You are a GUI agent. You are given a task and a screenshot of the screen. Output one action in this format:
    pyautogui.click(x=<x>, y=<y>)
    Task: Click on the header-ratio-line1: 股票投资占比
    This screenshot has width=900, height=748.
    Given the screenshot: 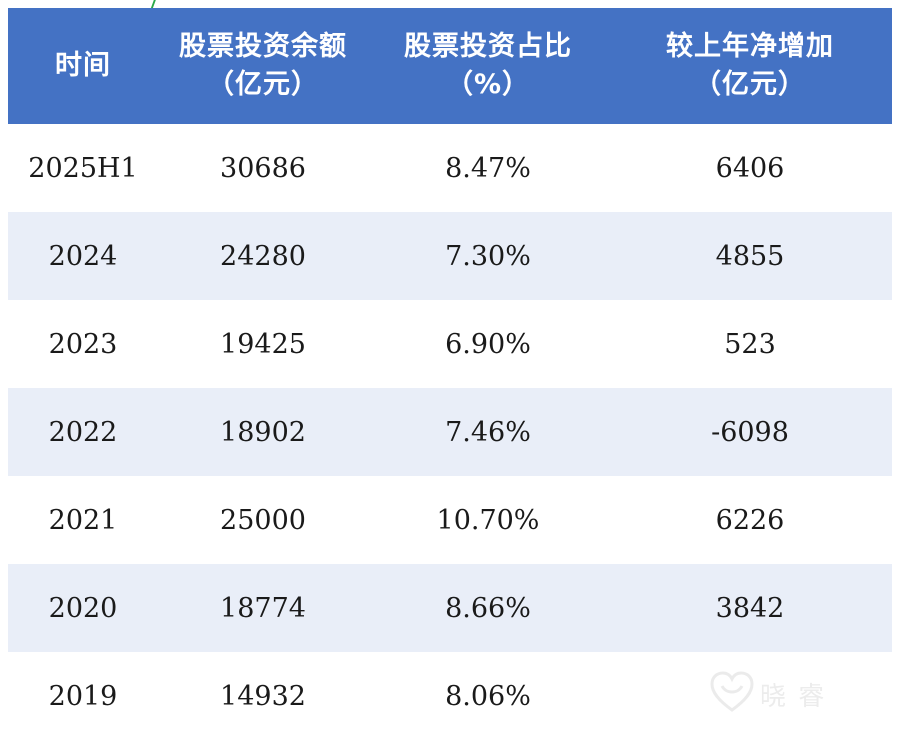 What is the action you would take?
    pyautogui.click(x=488, y=46)
    